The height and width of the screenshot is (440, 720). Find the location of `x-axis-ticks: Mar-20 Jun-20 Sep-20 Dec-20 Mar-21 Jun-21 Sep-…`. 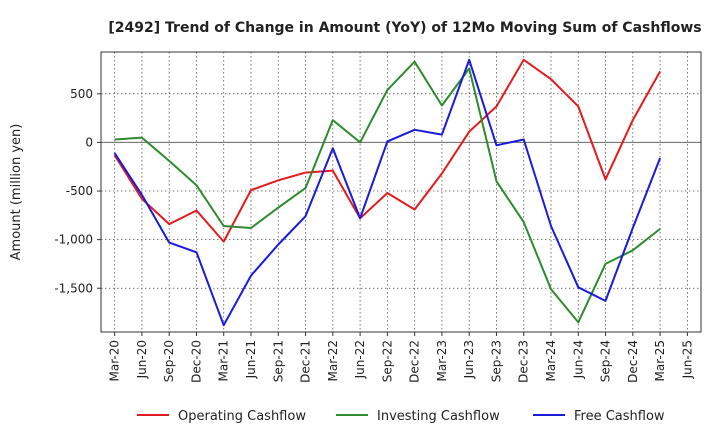

x-axis-ticks: Mar-20 Jun-20 Sep-20 Dec-20 Mar-21 Jun-21 Sep-… is located at coordinates (401, 357).